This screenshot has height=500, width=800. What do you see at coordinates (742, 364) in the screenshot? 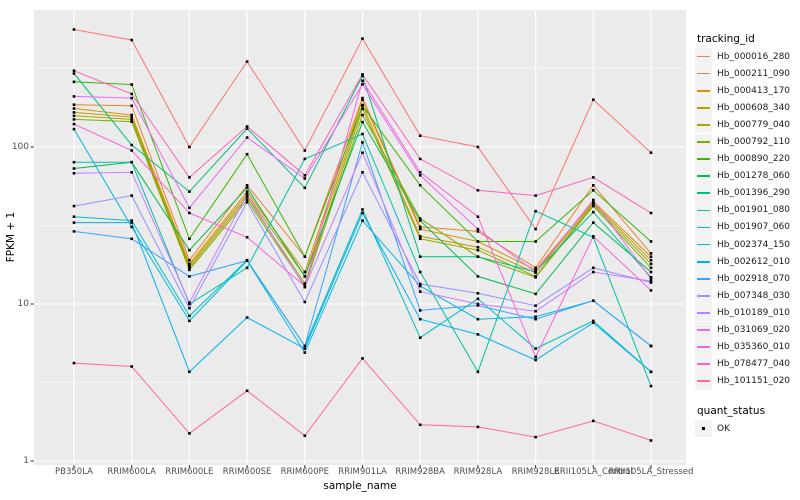
I see `legend-item-Hb_078477_040: Hb_078477_040` at bounding box center [742, 364].